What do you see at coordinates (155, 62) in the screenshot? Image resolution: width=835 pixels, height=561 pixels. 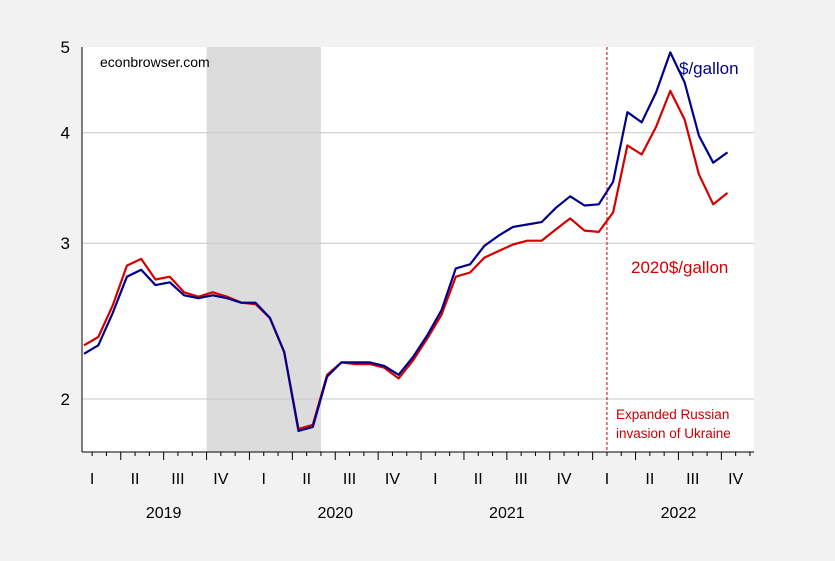 I see `watermark: econbrowser.com` at bounding box center [155, 62].